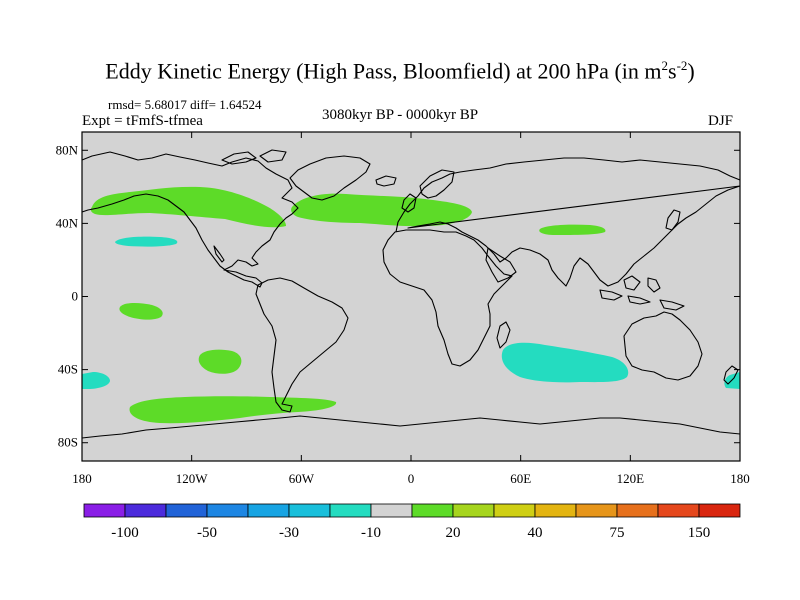 Image resolution: width=800 pixels, height=600 pixels. Describe the element at coordinates (412, 522) in the screenshot. I see `colorbar: -100 -50 -30 -10 20 40 75 150` at that location.